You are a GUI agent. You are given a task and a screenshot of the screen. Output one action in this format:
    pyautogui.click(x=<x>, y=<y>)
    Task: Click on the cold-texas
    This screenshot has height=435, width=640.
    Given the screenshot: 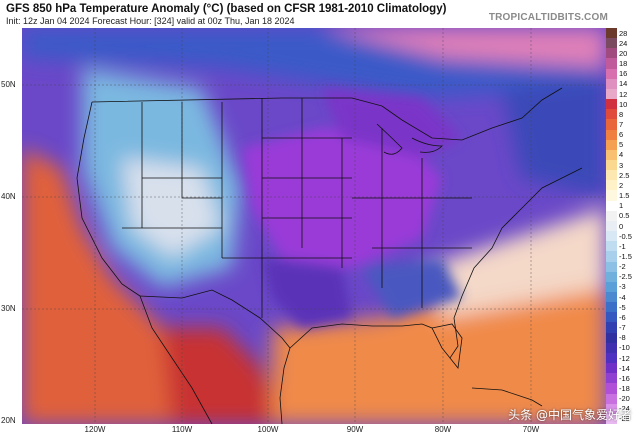 What is the action you would take?
    pyautogui.click(x=307, y=293)
    